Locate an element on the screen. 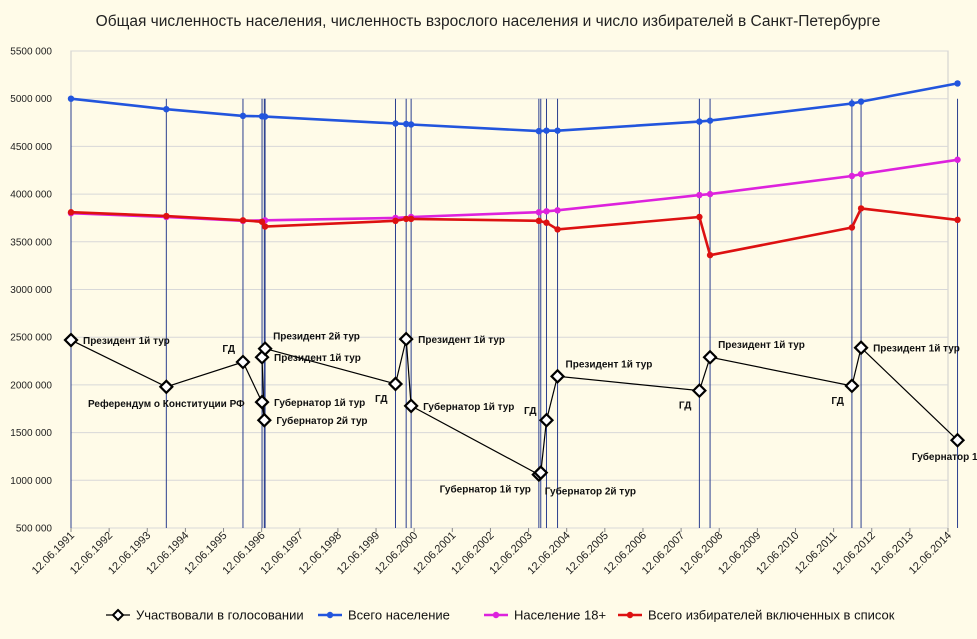  point-label: Президент 2й тур is located at coordinates (316, 337).